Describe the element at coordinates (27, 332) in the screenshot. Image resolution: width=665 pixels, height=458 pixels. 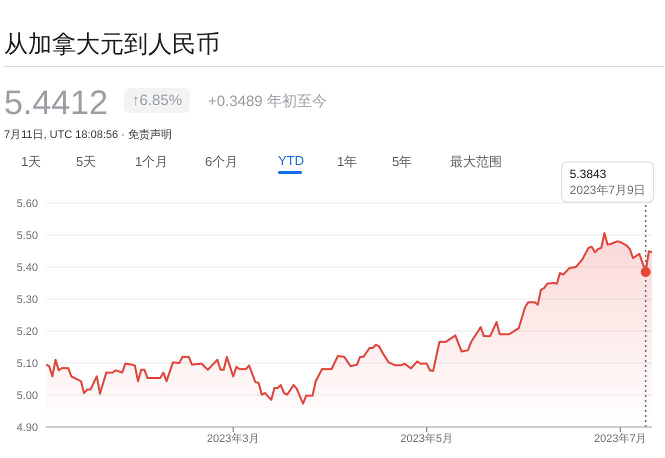
I see `y-tick-label: 5.20` at that location.